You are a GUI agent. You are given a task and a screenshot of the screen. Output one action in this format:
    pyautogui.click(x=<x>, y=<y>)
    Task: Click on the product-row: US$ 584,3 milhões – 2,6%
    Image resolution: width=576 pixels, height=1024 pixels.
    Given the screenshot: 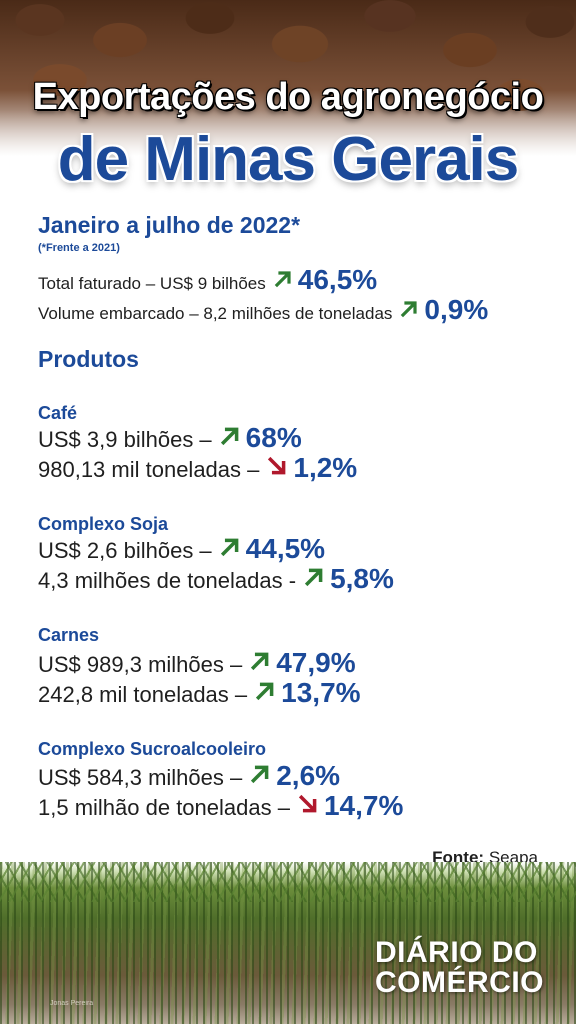 What is the action you would take?
    pyautogui.click(x=189, y=776)
    